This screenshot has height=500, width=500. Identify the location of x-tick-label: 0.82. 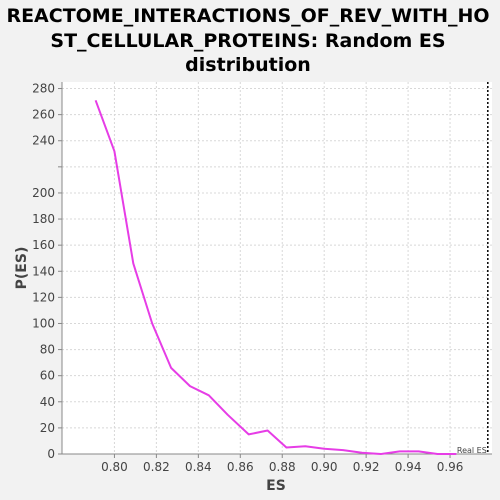
(156, 467).